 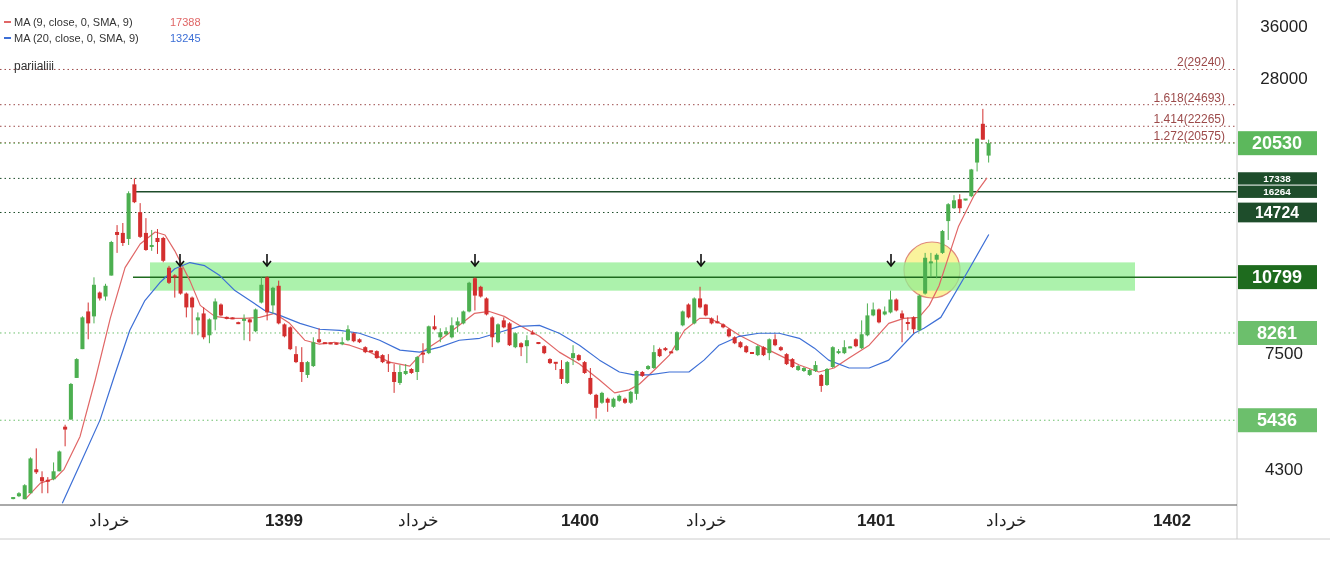 I want to click on ref-line-label: 16264, so click(x=1277, y=191).